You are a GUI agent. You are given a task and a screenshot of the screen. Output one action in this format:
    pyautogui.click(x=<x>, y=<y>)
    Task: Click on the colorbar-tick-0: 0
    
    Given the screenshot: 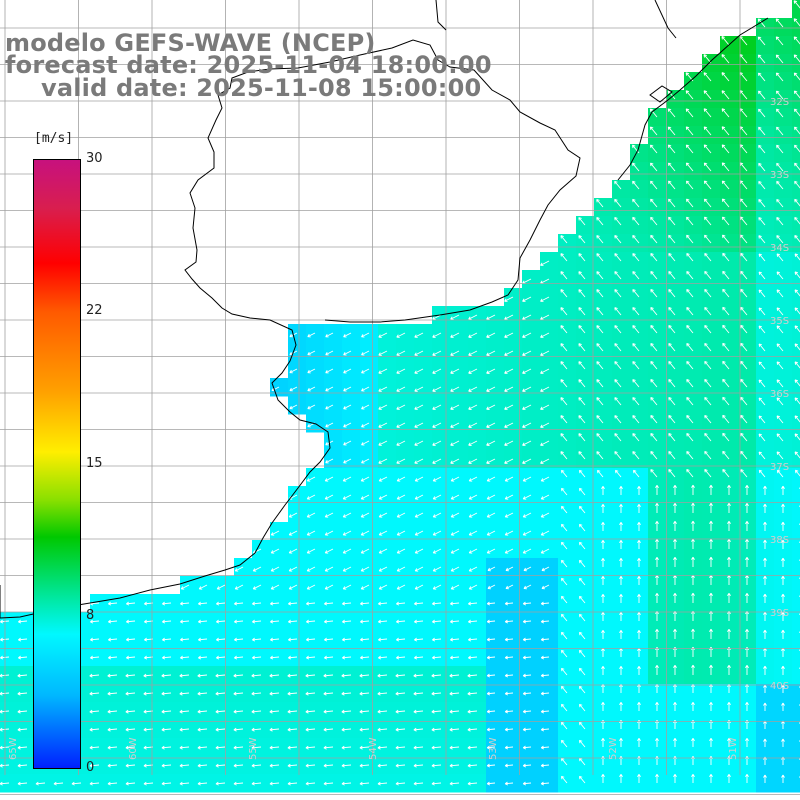 What is the action you would take?
    pyautogui.click(x=90, y=767)
    